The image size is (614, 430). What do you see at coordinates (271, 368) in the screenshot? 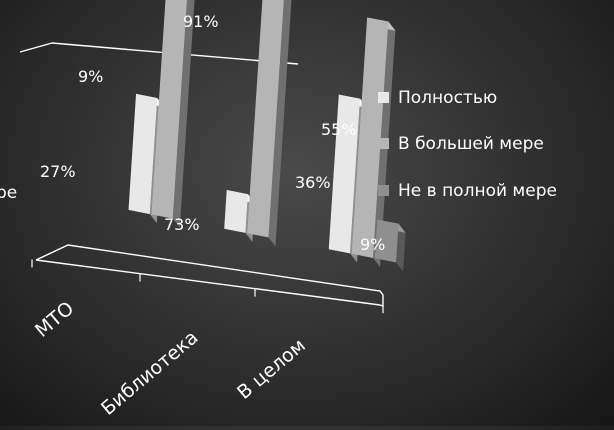
I see `category-label-2: В целом` at bounding box center [271, 368].